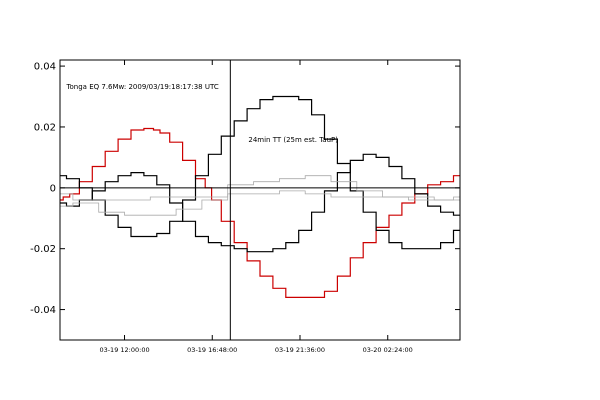 Image resolution: width=600 pixels, height=400 pixels. I want to click on annotation-text: Tonga EQ 7.6Mw: 2009/03/19:18:17:38 UTC, so click(141, 87).